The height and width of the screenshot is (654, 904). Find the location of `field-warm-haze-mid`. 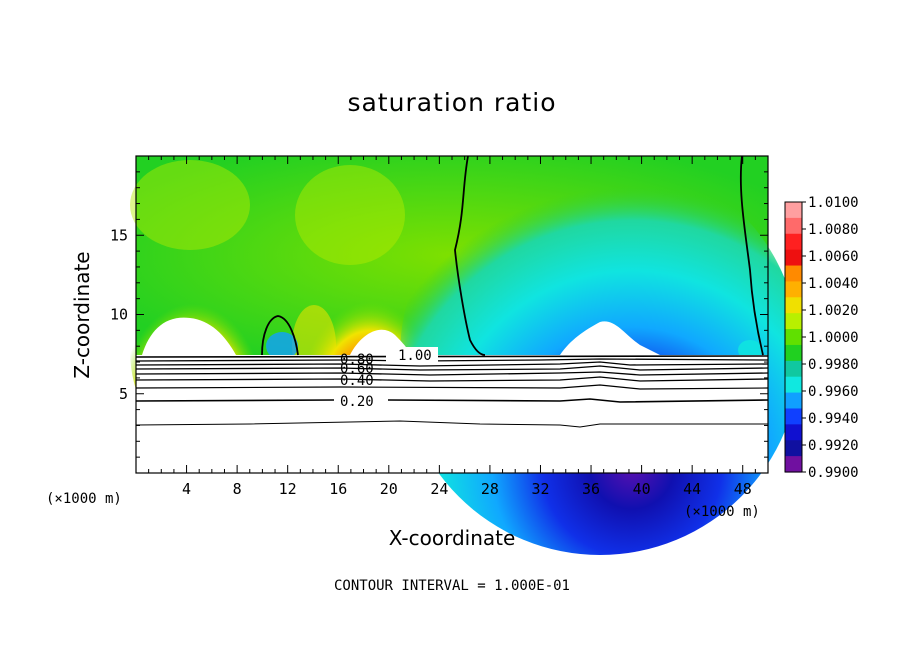

field-warm-haze-mid is located at coordinates (350, 215).